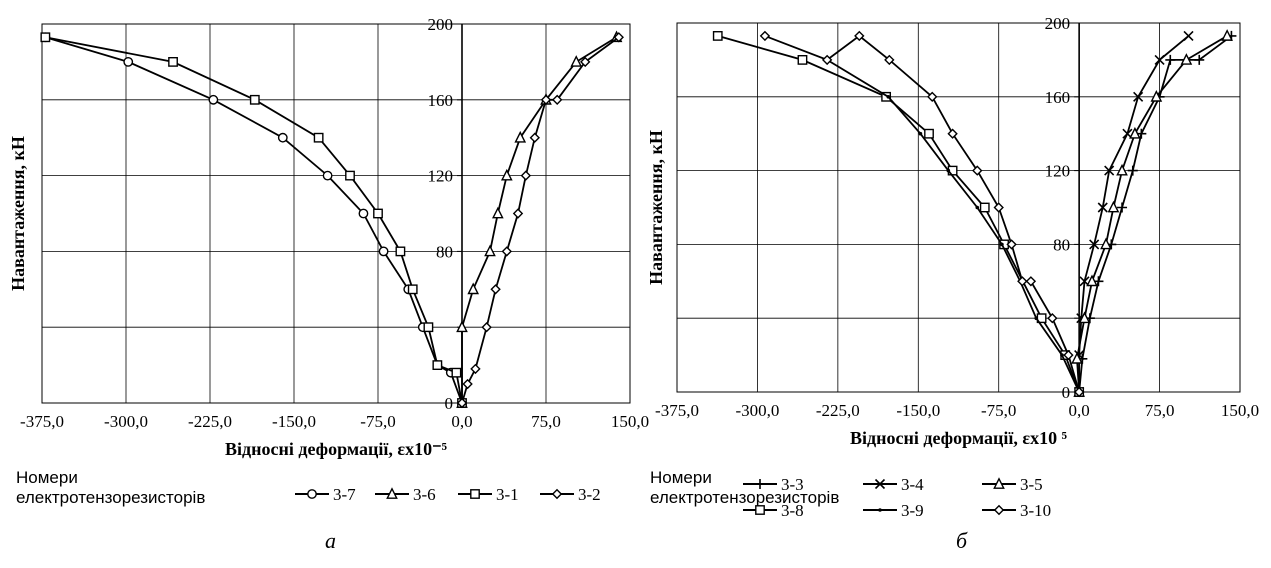  I want to click on y-tick-label: 80, so click(444, 251).